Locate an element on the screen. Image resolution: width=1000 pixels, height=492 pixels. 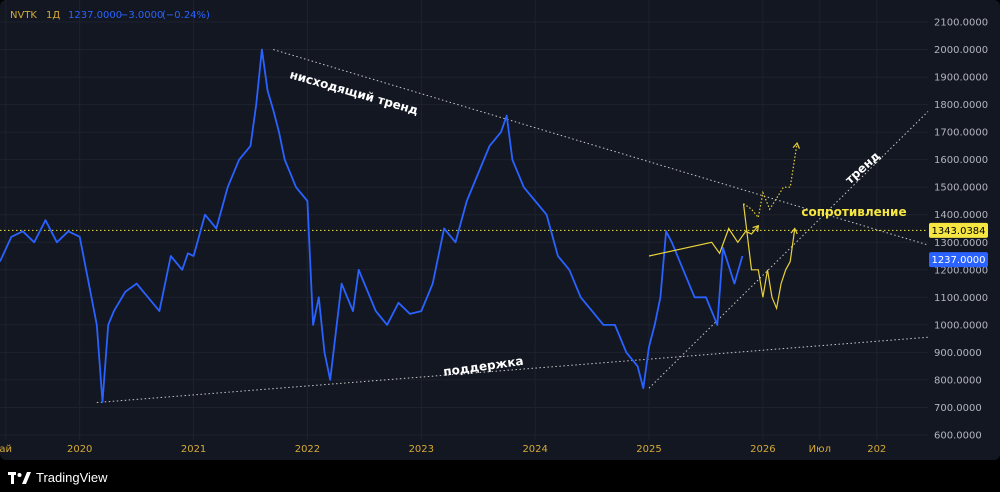
y-tick-label: 1800.0000 is located at coordinates (961, 105).